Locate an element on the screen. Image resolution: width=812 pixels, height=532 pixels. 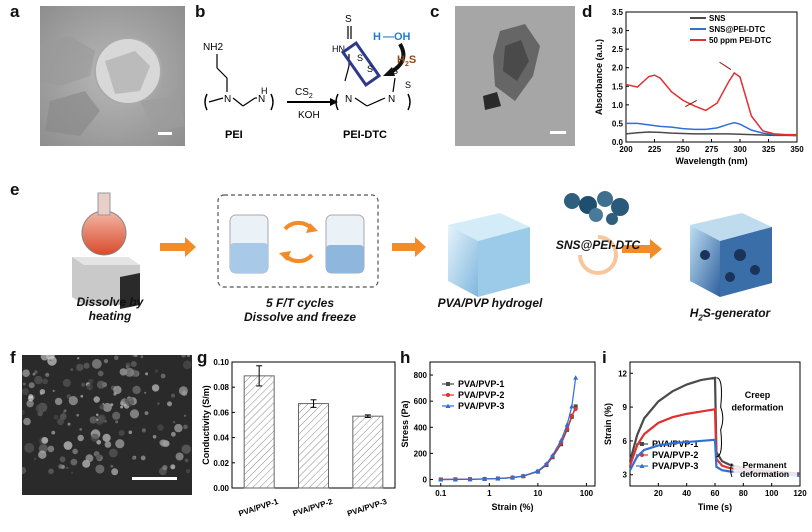
y-axis-label: Conductivity (S/m) is located at coordinates (206, 425).